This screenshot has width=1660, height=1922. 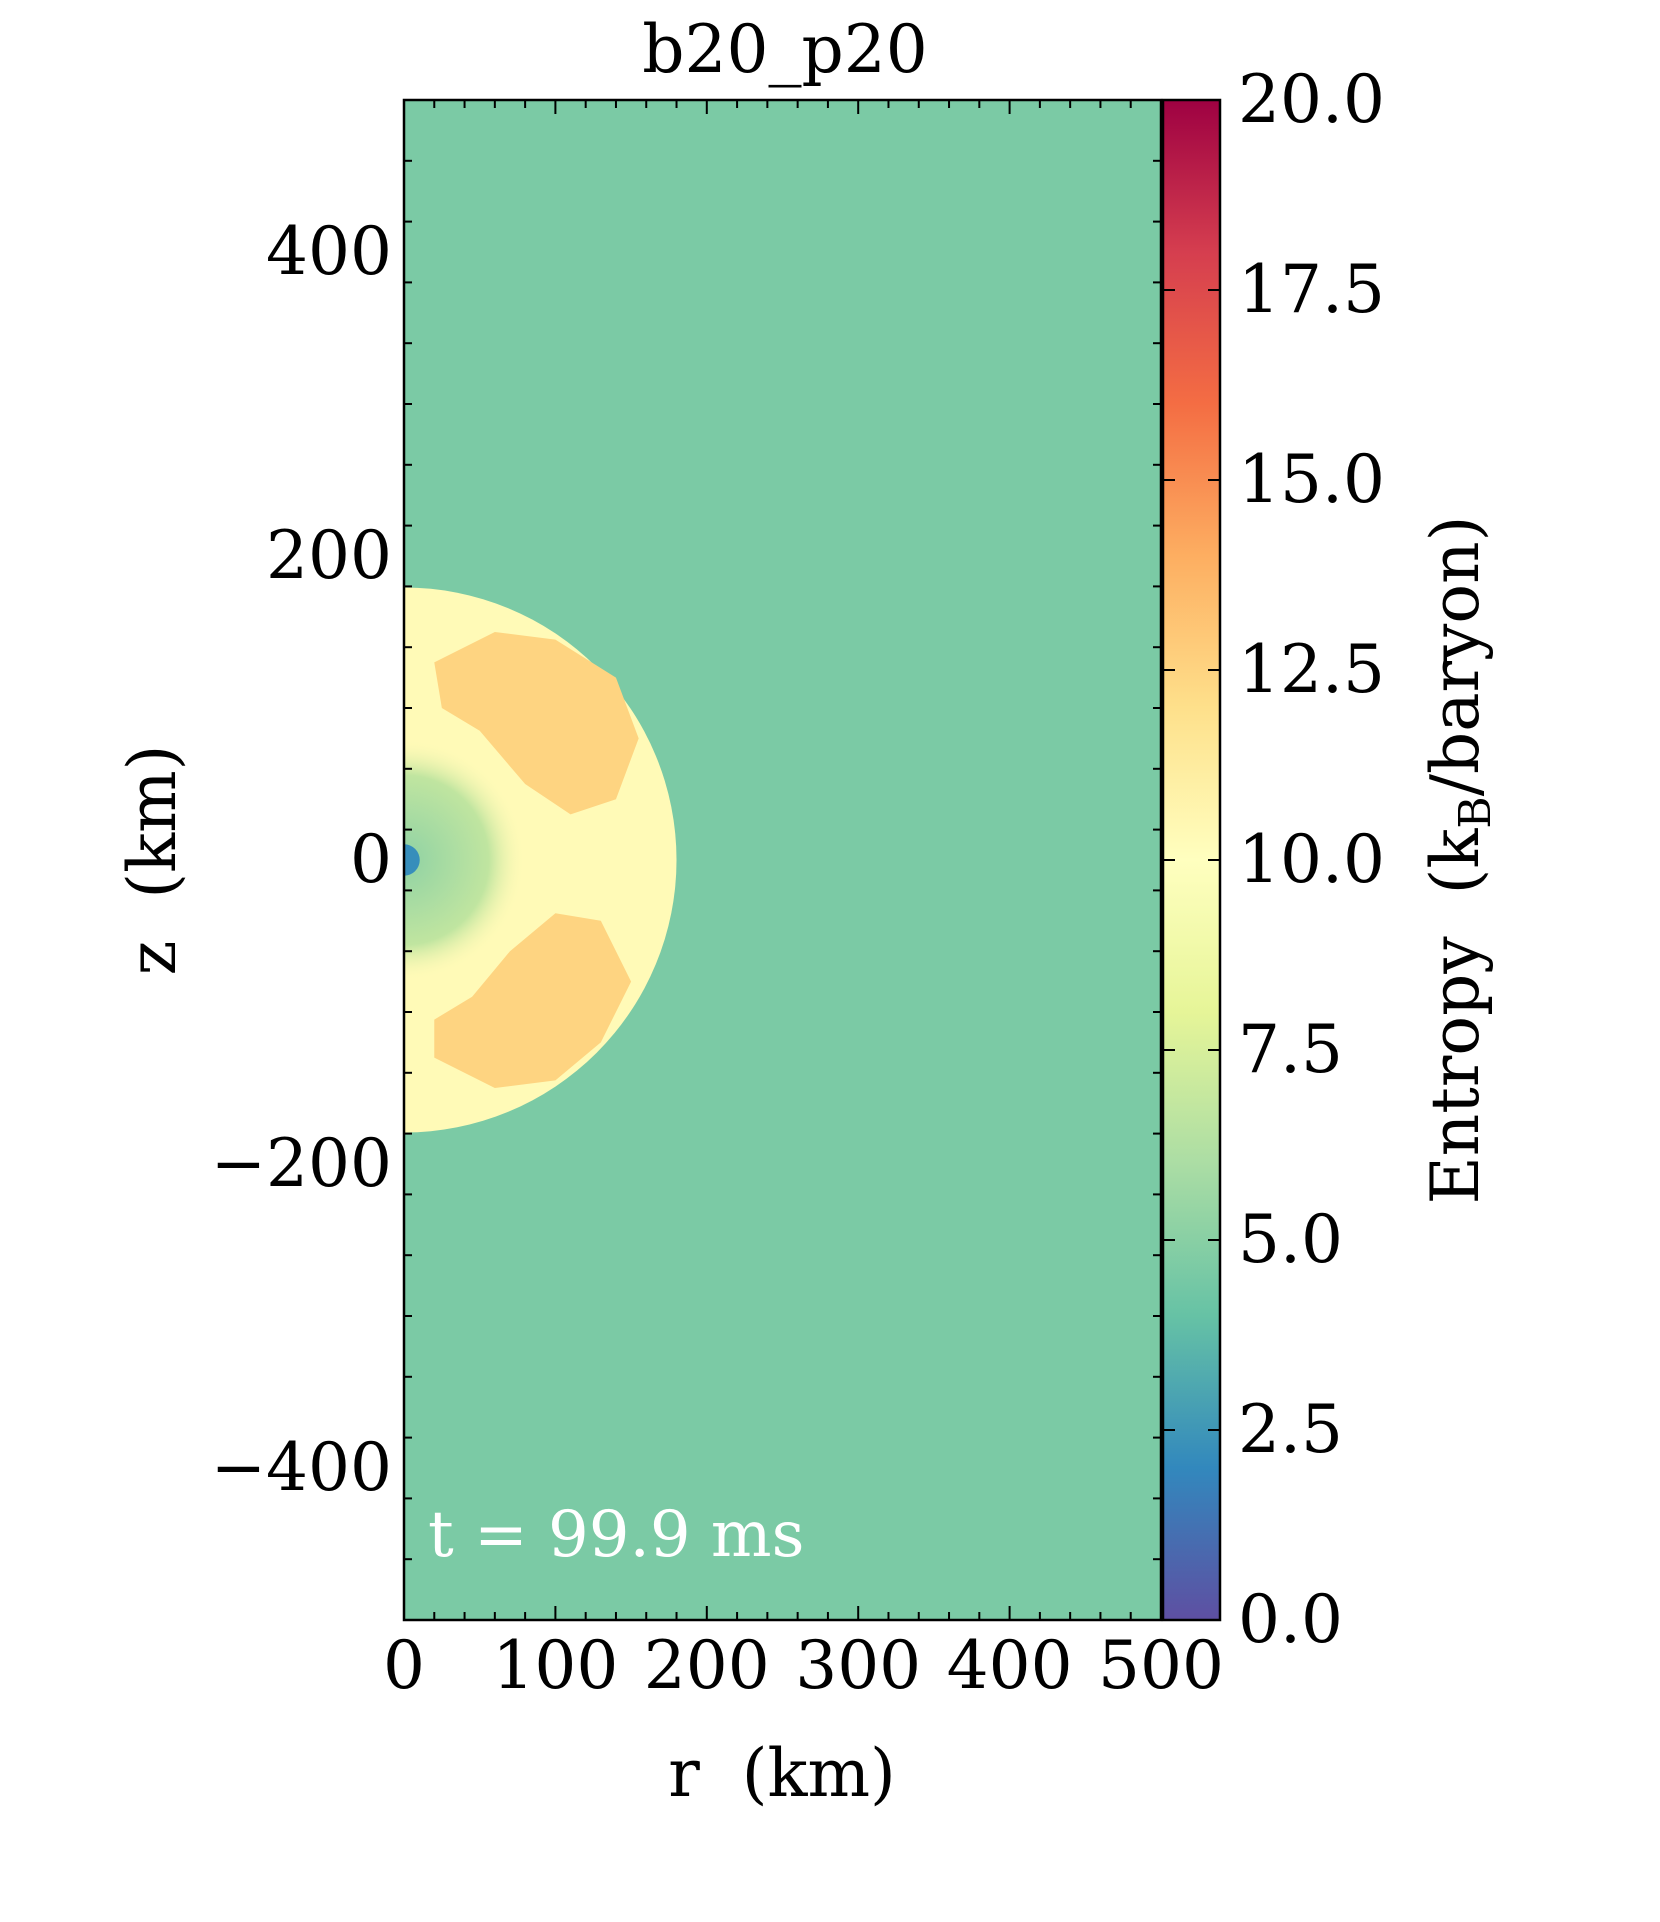 What do you see at coordinates (152, 860) in the screenshot?
I see `y-axis-label: z (km)` at bounding box center [152, 860].